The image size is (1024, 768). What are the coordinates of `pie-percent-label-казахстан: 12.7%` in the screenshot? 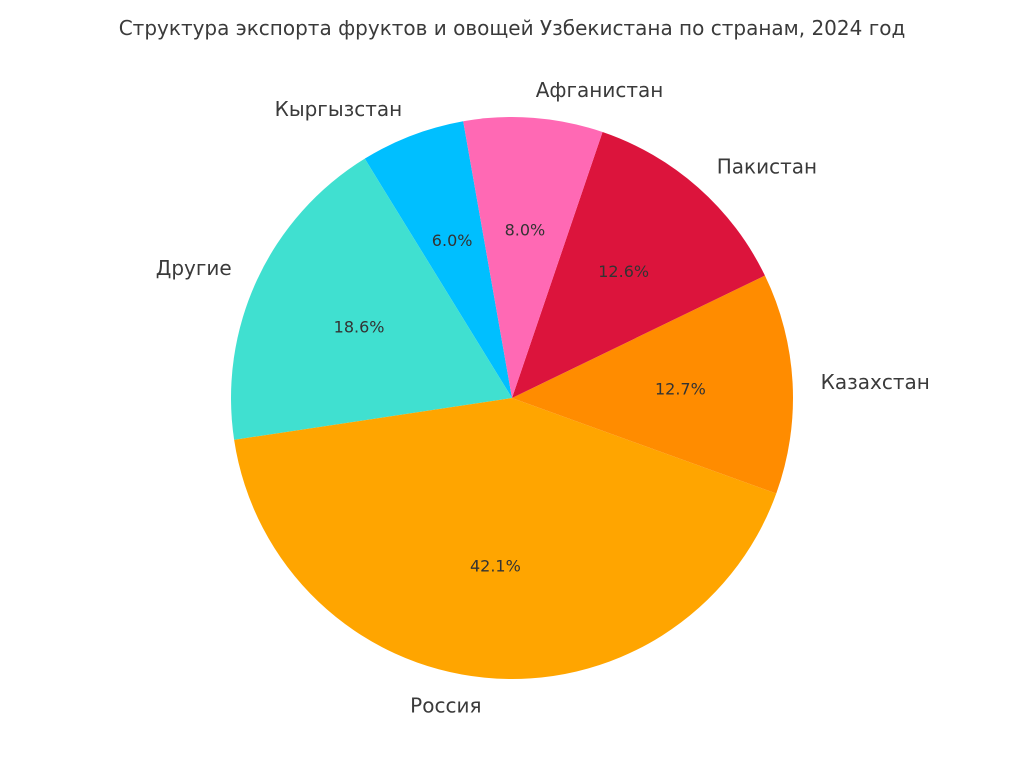 It's located at (680, 389).